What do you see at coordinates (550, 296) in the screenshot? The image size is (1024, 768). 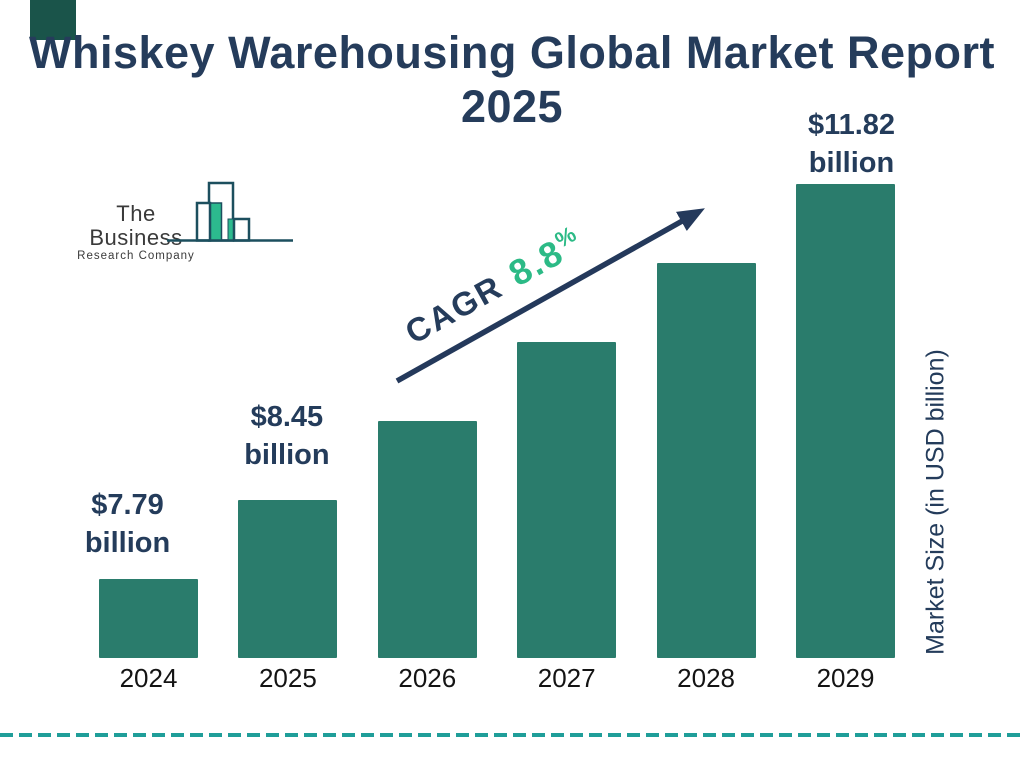 I see `cagr-trend-arrow` at bounding box center [550, 296].